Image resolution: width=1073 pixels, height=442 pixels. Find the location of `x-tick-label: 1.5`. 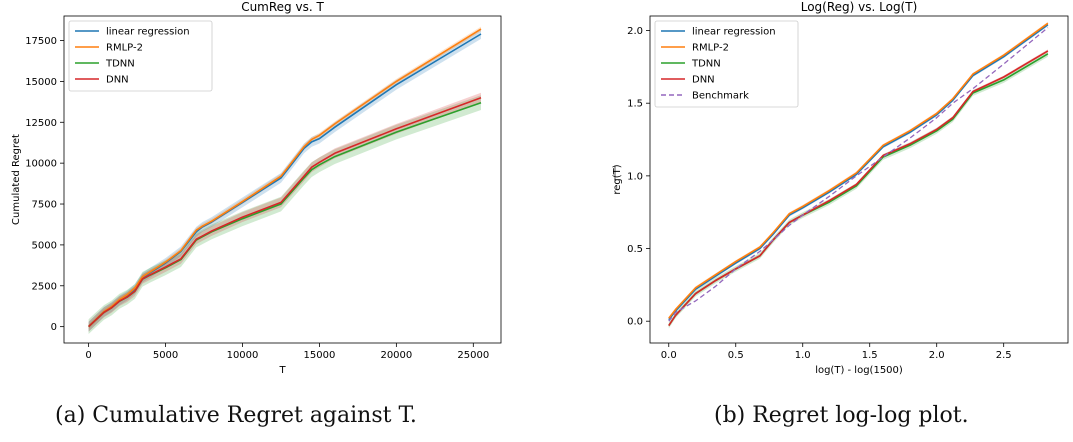

x-tick-label: 1.5 is located at coordinates (870, 355).